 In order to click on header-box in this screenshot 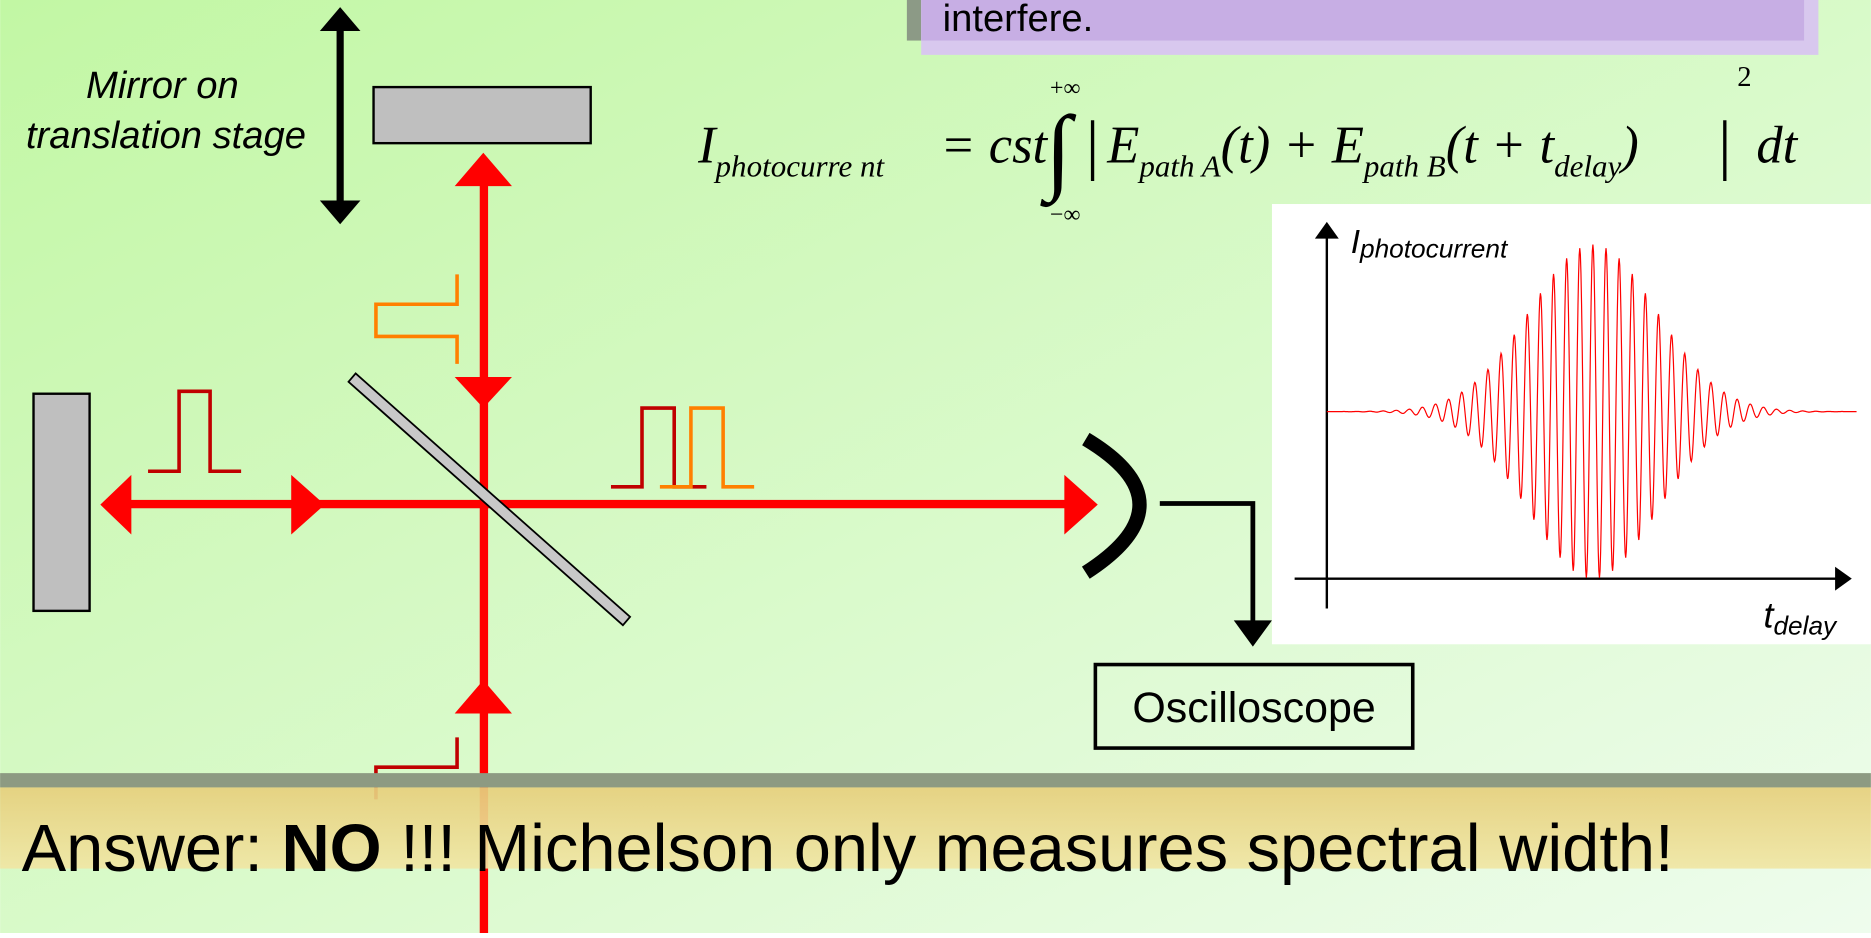, I will do `click(1363, 20)`.